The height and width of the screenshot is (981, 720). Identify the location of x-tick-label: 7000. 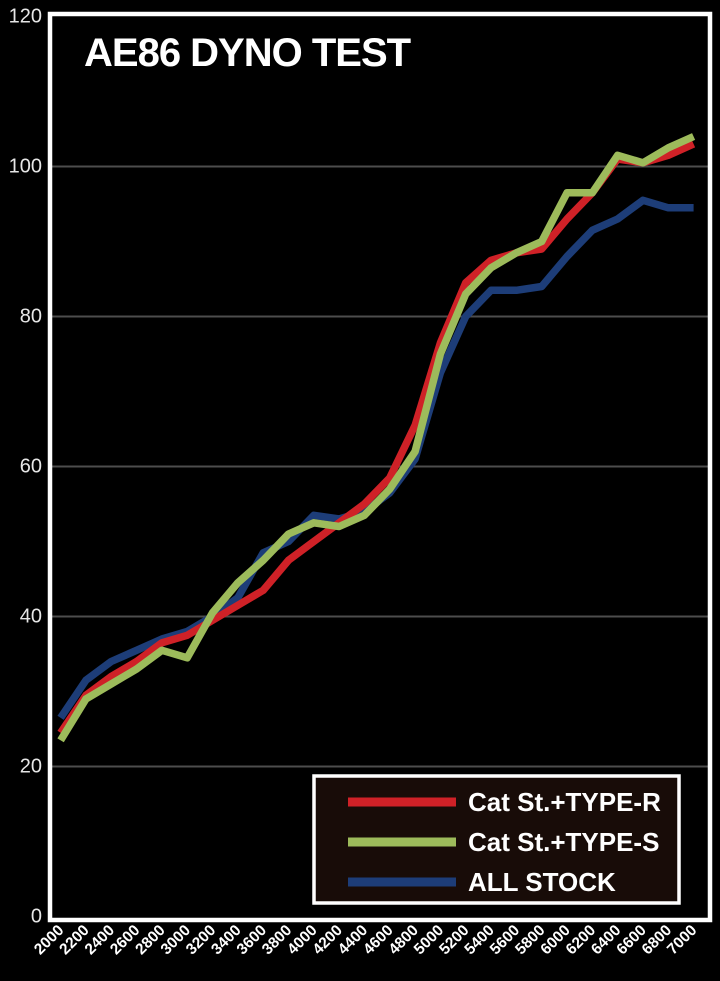
(682, 940).